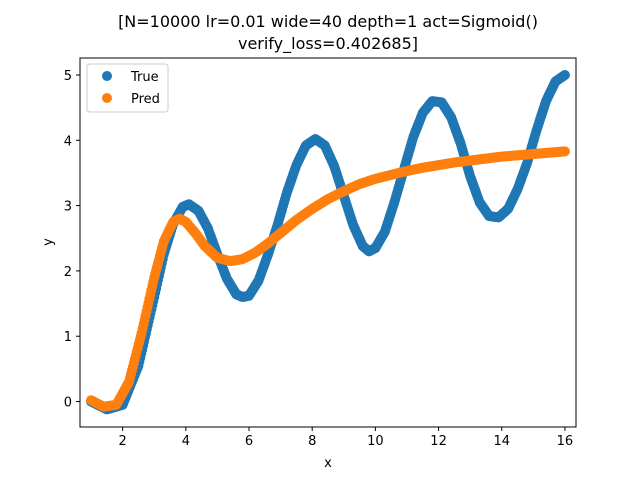 The image size is (640, 480). Describe the element at coordinates (564, 151) in the screenshot. I see `pred-point` at that location.